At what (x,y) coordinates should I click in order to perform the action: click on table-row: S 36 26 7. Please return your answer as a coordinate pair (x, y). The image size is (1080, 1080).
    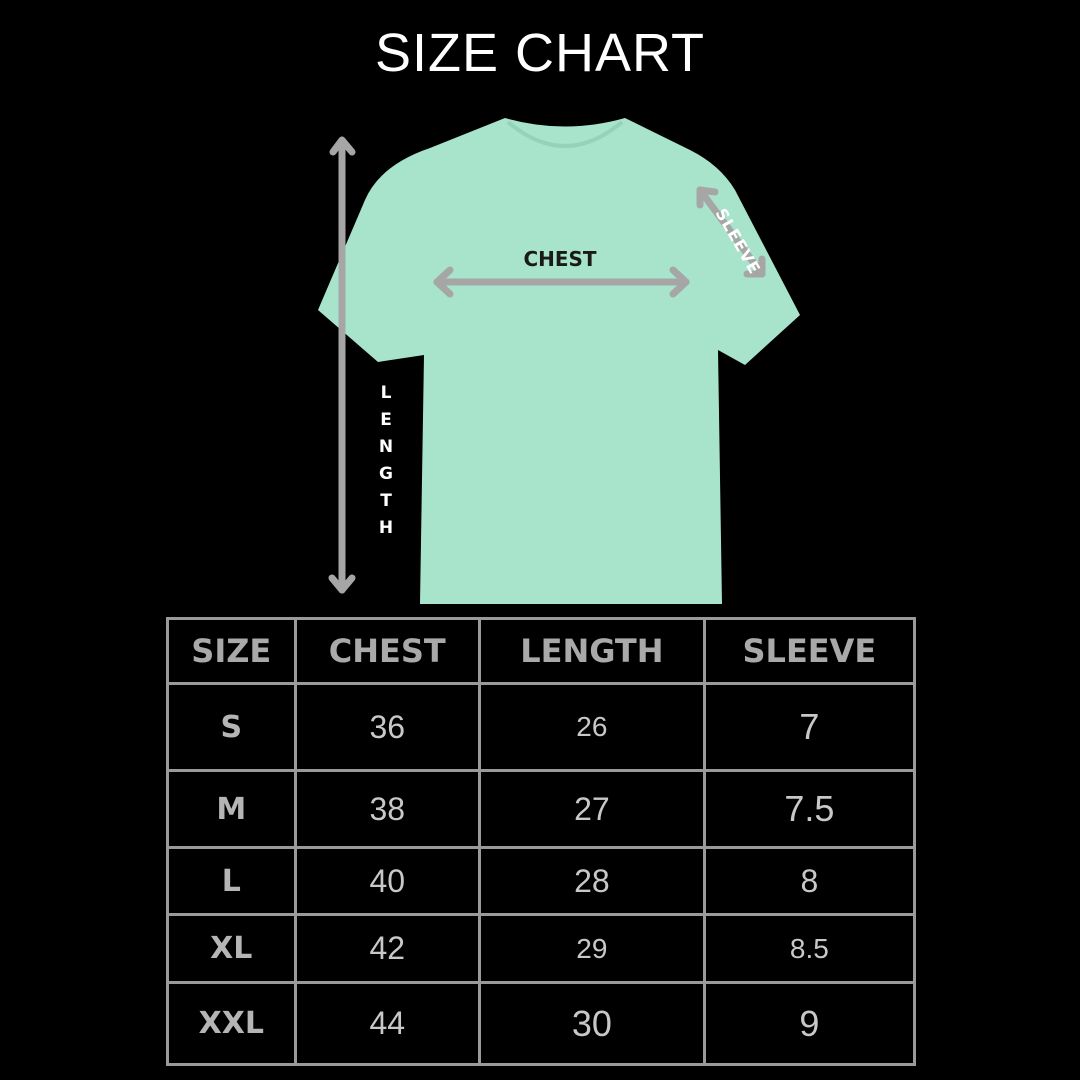
    Looking at the image, I should click on (541, 727).